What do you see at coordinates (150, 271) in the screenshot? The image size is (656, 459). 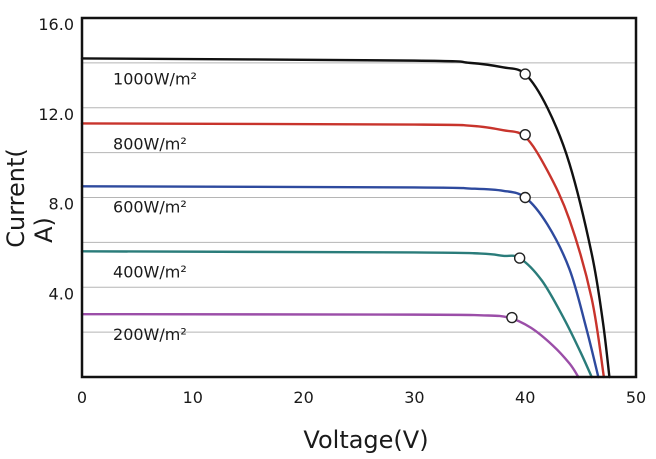 I see `series-label: 400W/m²` at bounding box center [150, 271].